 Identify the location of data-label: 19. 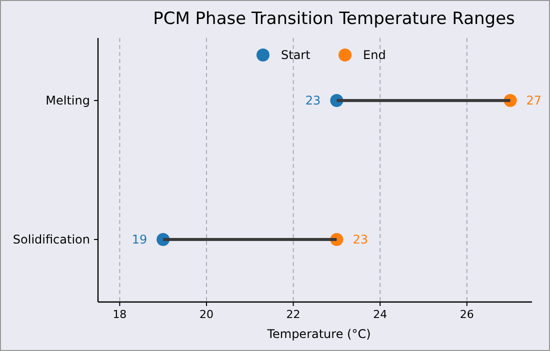
(140, 239).